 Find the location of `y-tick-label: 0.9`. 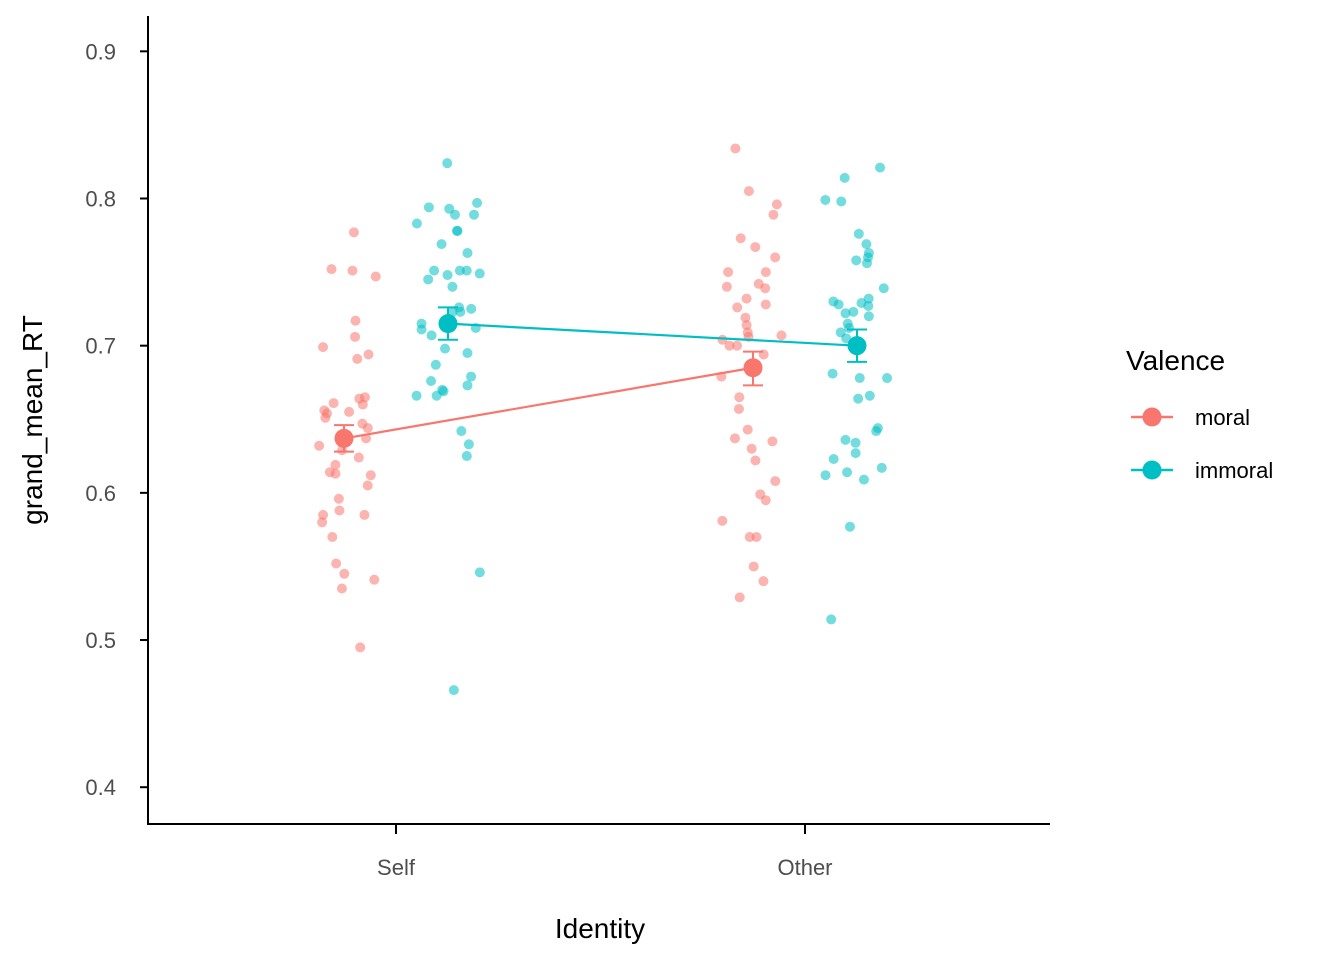

y-tick-label: 0.9 is located at coordinates (100, 51).